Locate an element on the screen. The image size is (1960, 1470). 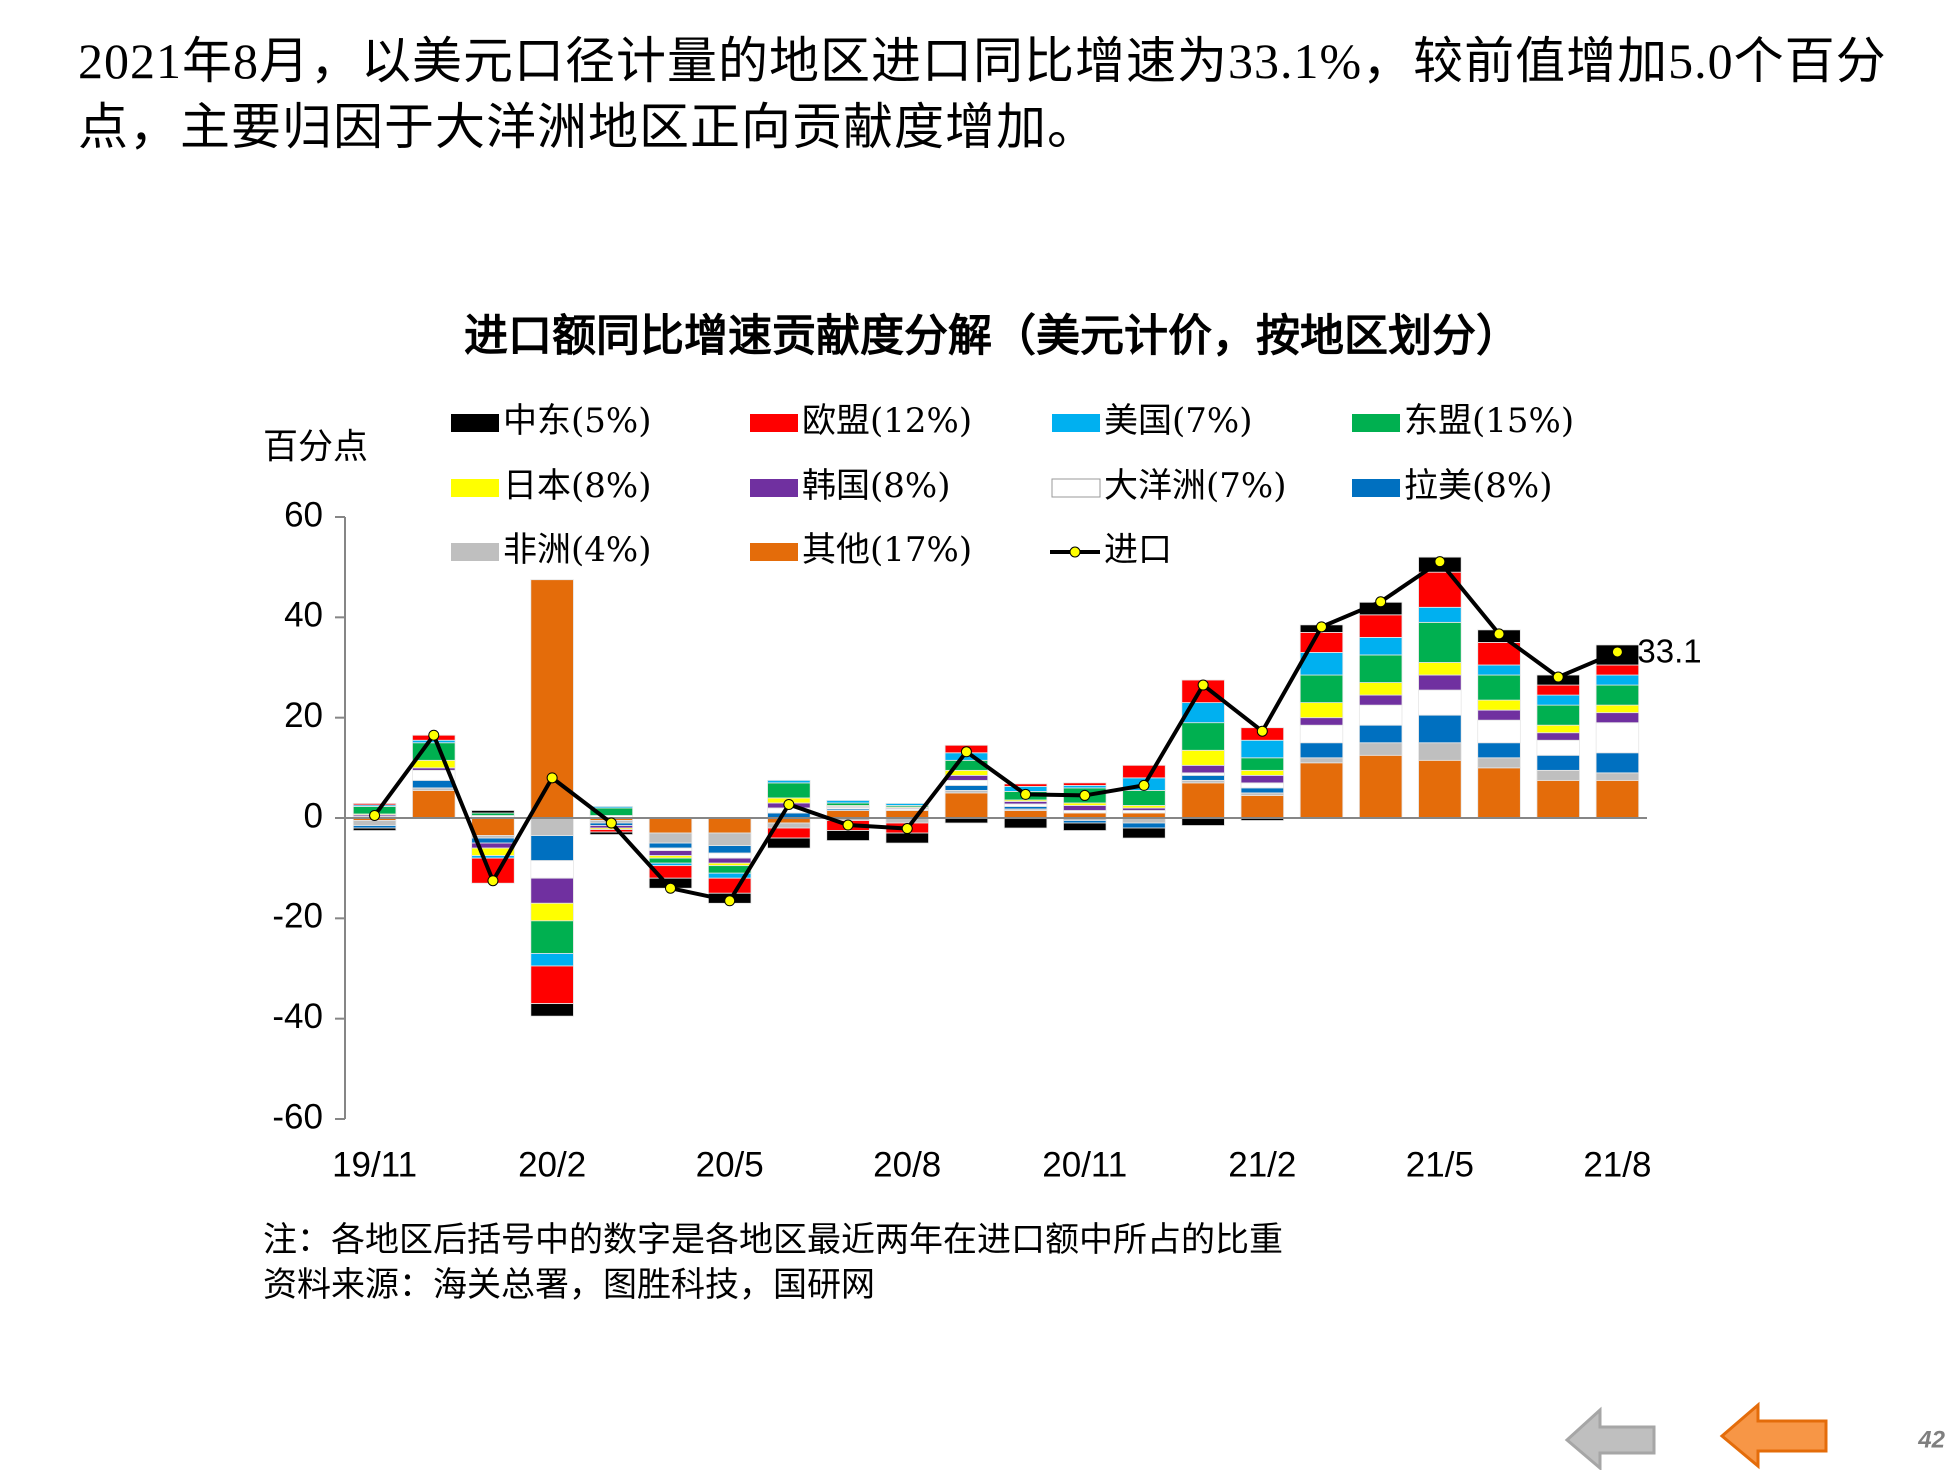
legend-label: 大洋洲(7%) is located at coordinates (1195, 486).